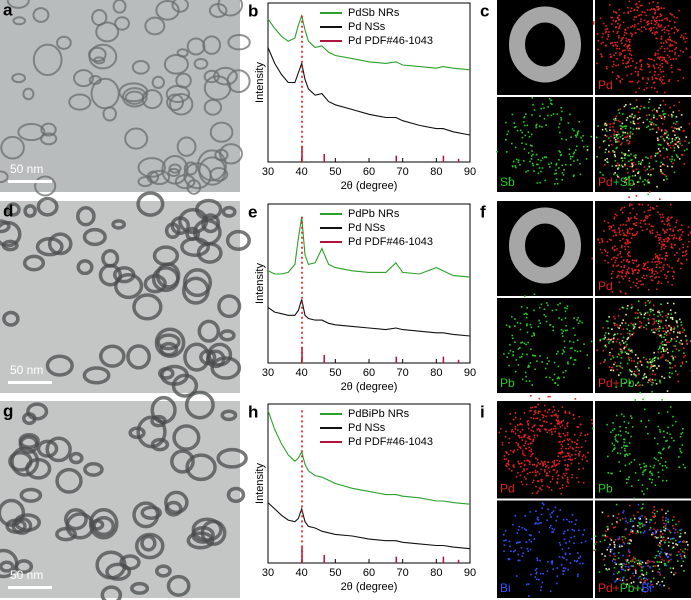 This screenshot has width=691, height=600. I want to click on x-tick-label: 80, so click(436, 373).